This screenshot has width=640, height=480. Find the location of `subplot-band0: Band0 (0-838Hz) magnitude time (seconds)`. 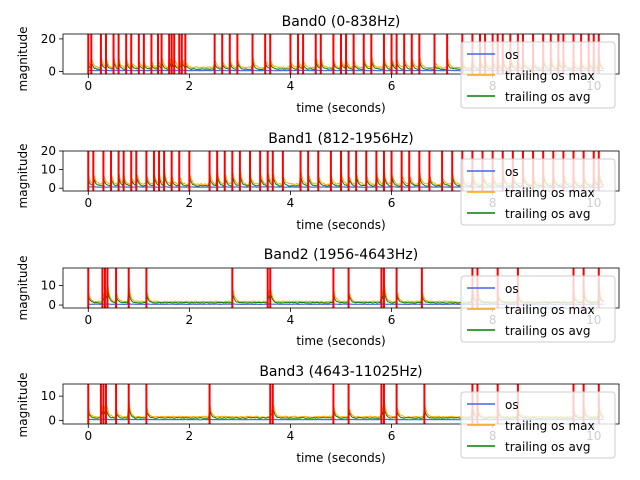

subplot-band0: Band0 (0-838Hz) magnitude time (seconds) is located at coordinates (208, 64).